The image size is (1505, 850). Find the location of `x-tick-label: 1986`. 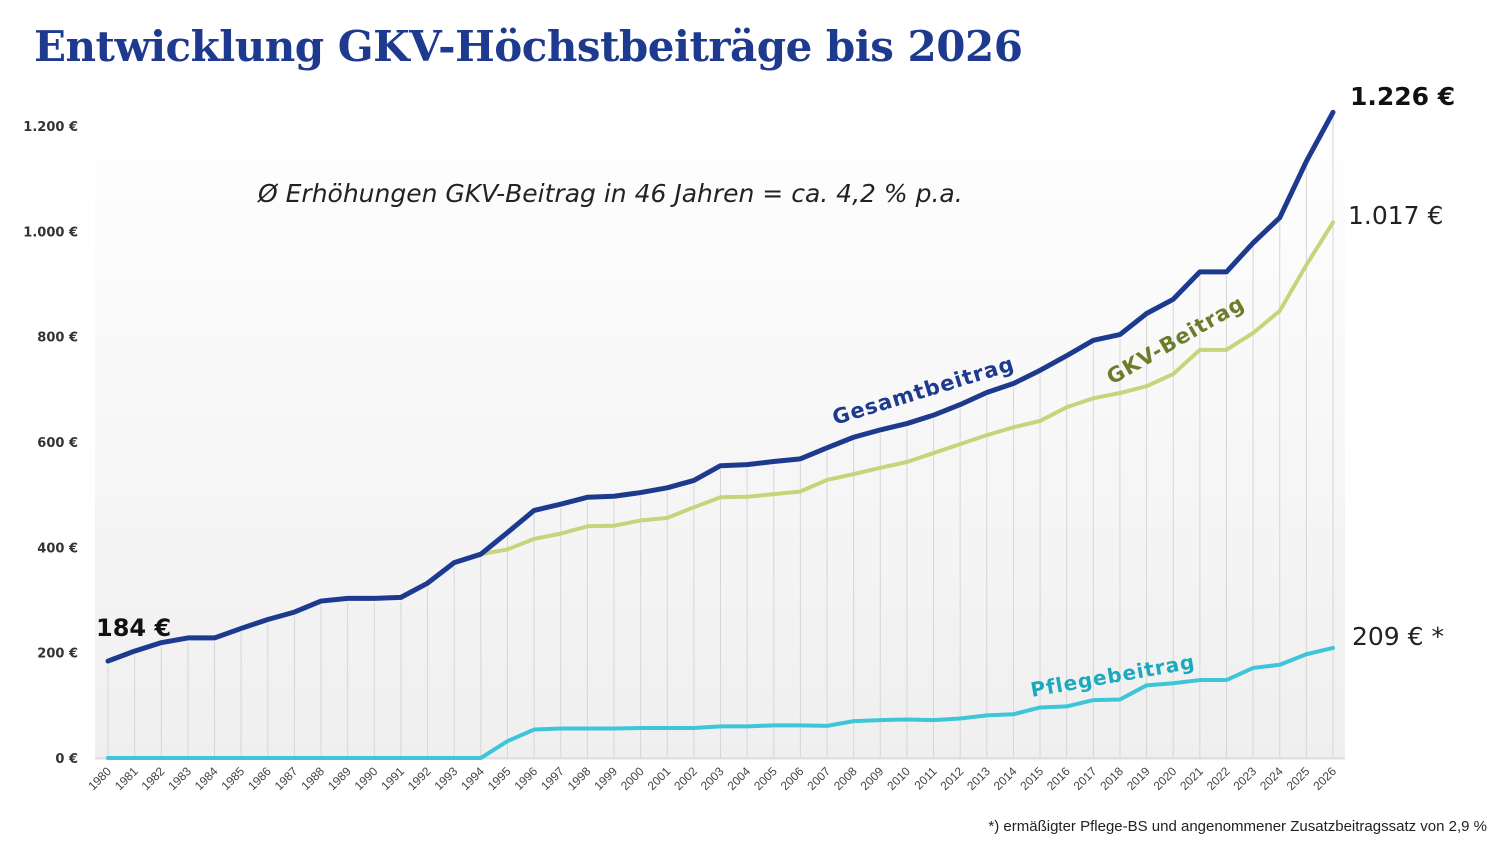

x-tick-label: 1986 is located at coordinates (259, 778).